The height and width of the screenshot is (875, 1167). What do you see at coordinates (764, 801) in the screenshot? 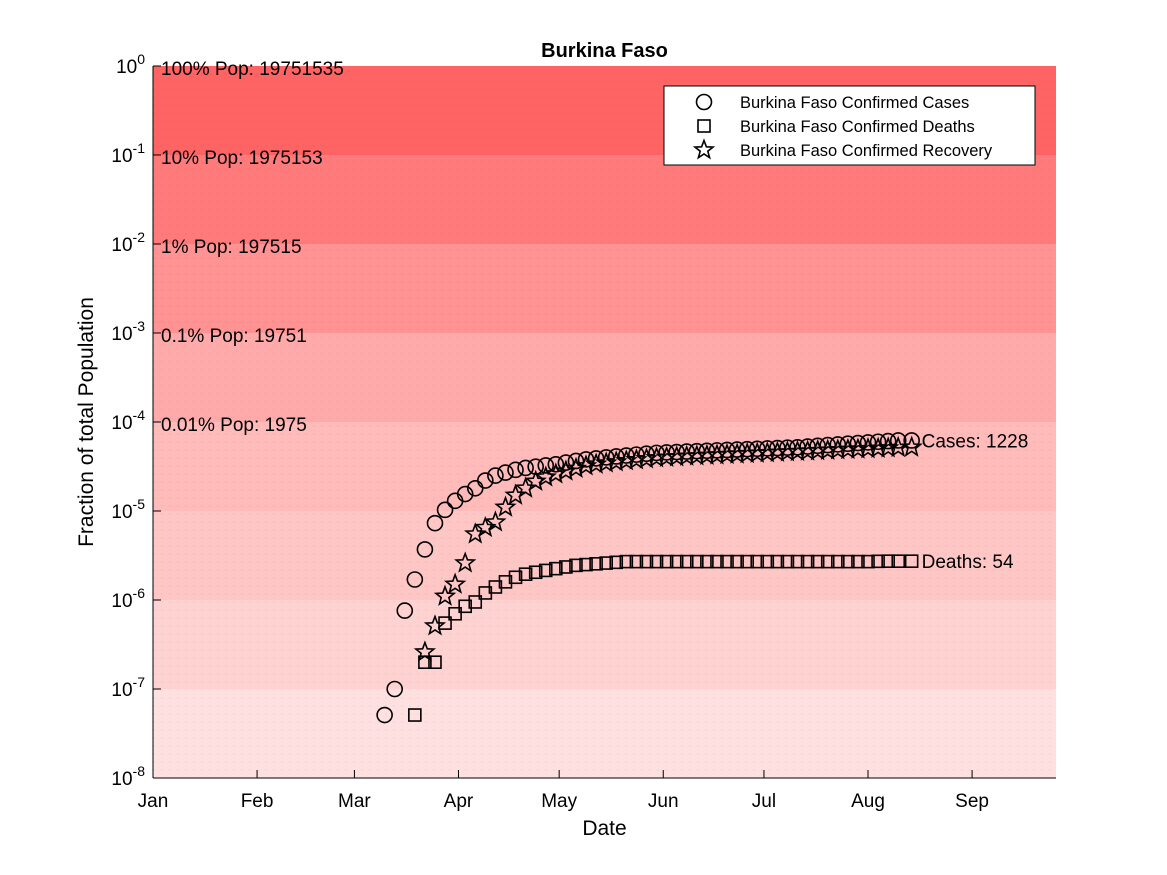
I see `x-tick-label: Jul` at bounding box center [764, 801].